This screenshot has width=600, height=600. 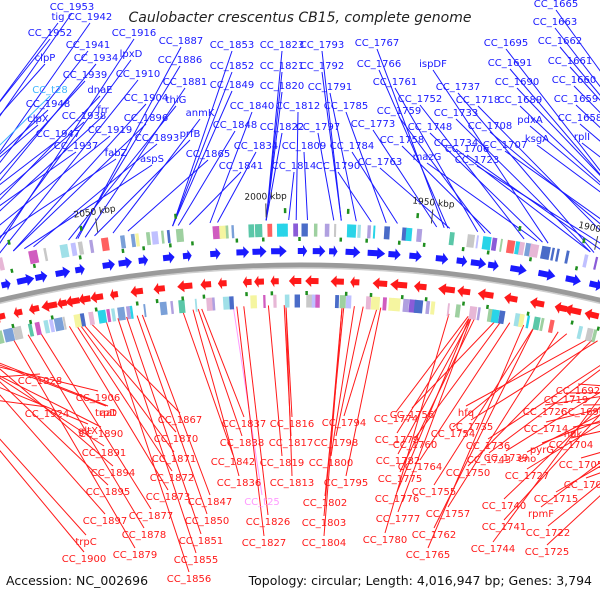 What do you see at coordinates (244, 424) in the screenshot?
I see `gene-label: CC_1837` at bounding box center [244, 424].